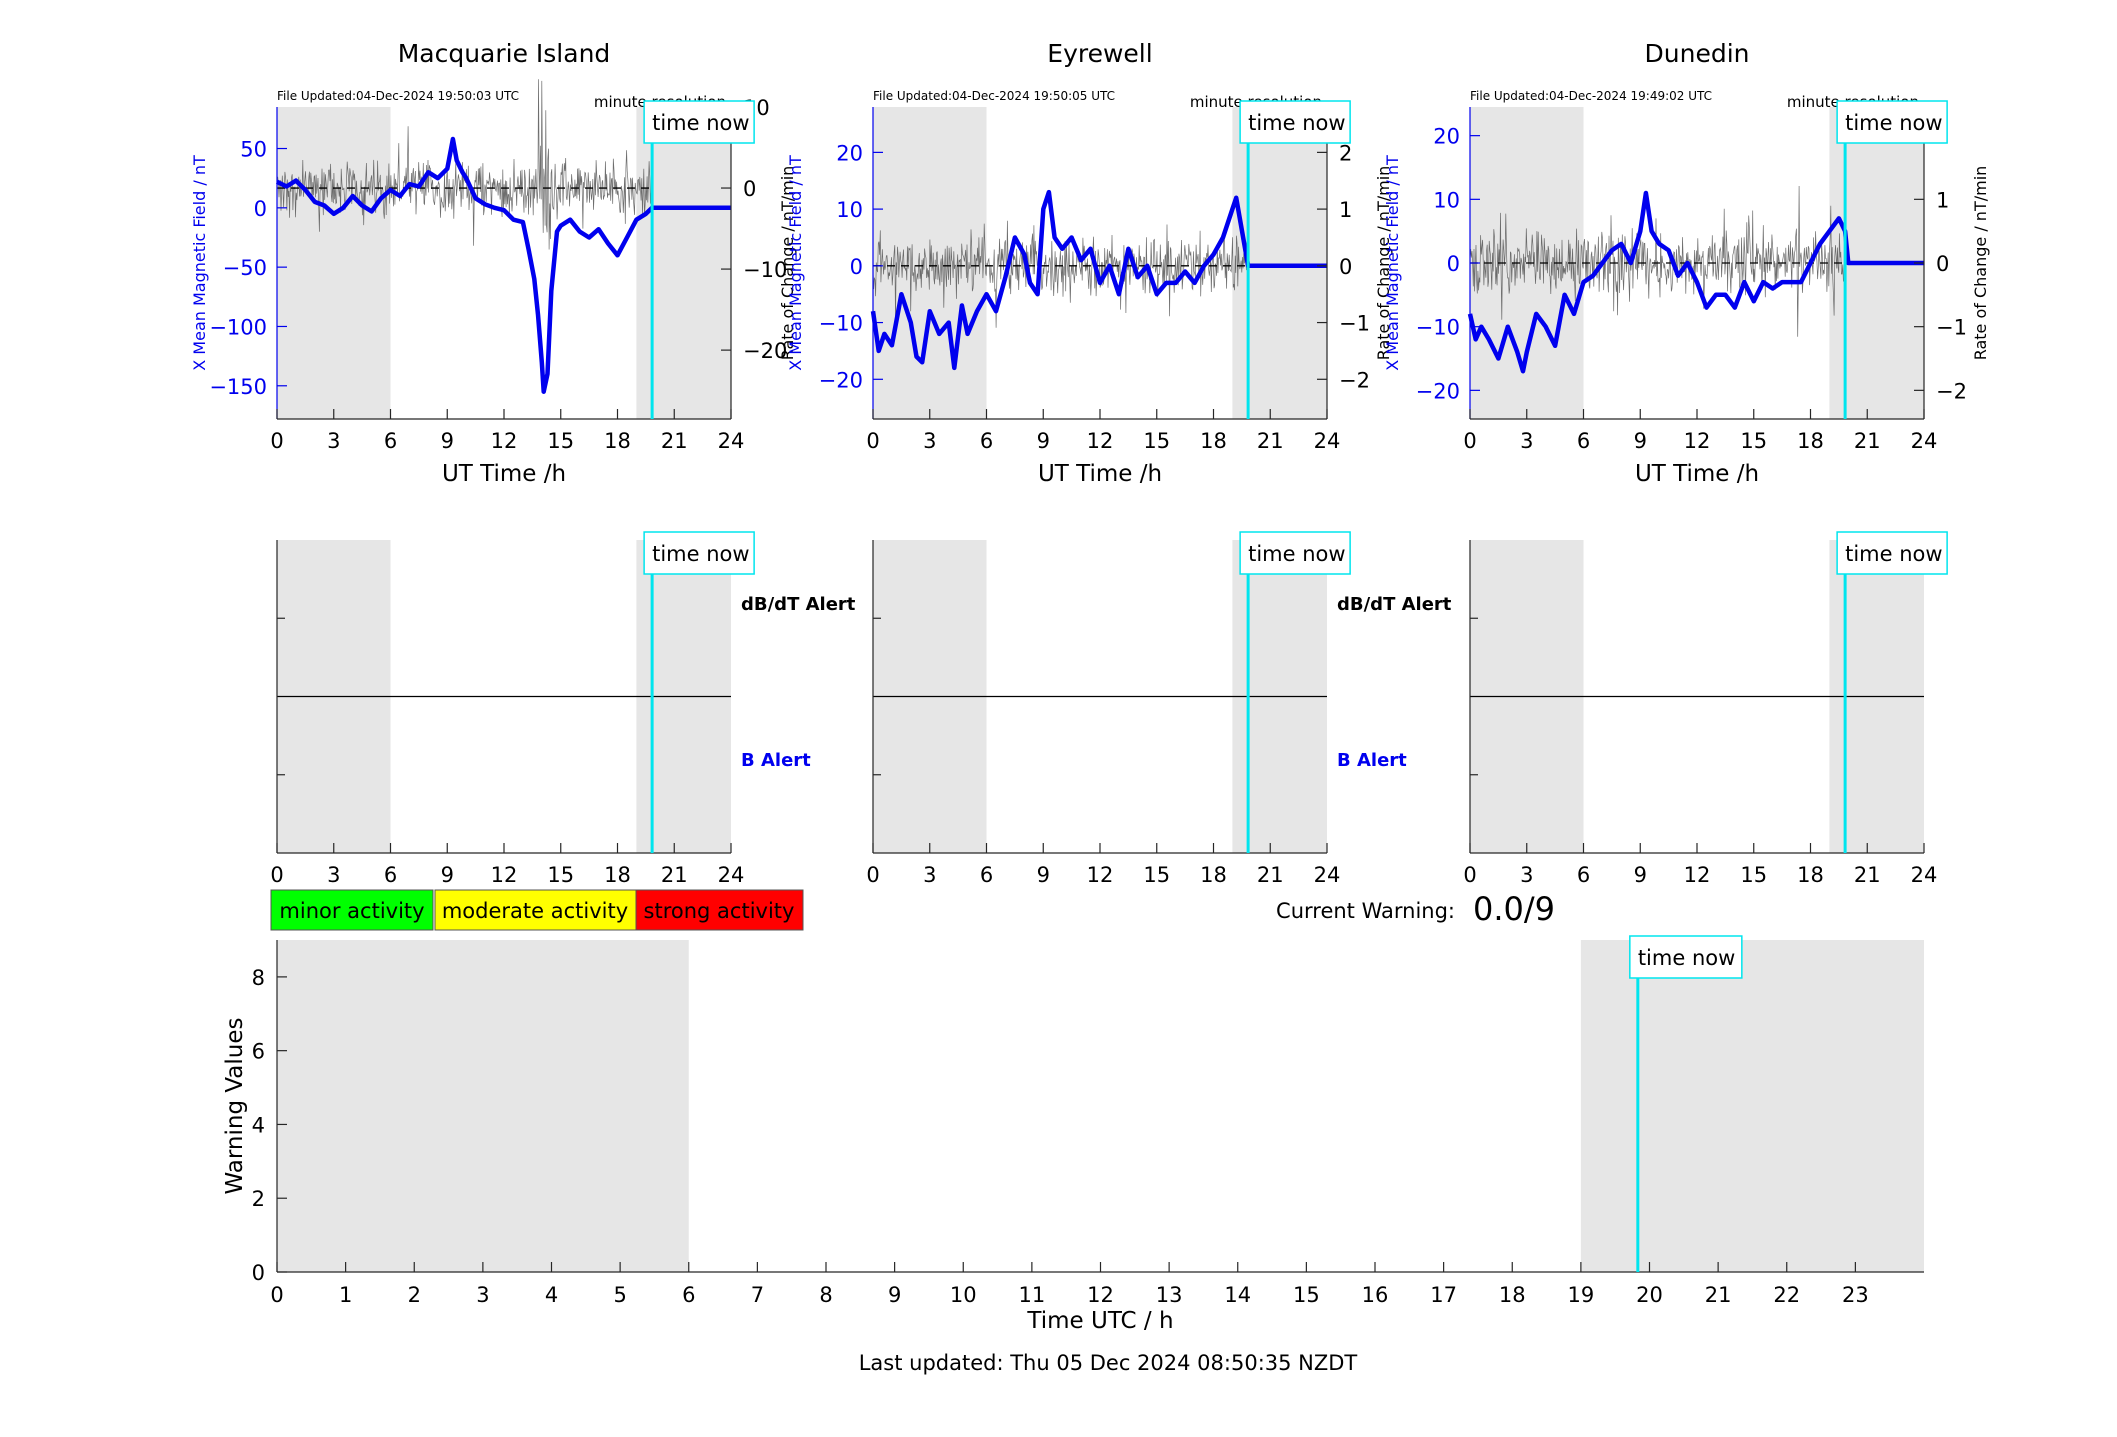  Describe the element at coordinates (1099, 1321) in the screenshot. I see `x-axis-label: Time UTC / h` at that location.